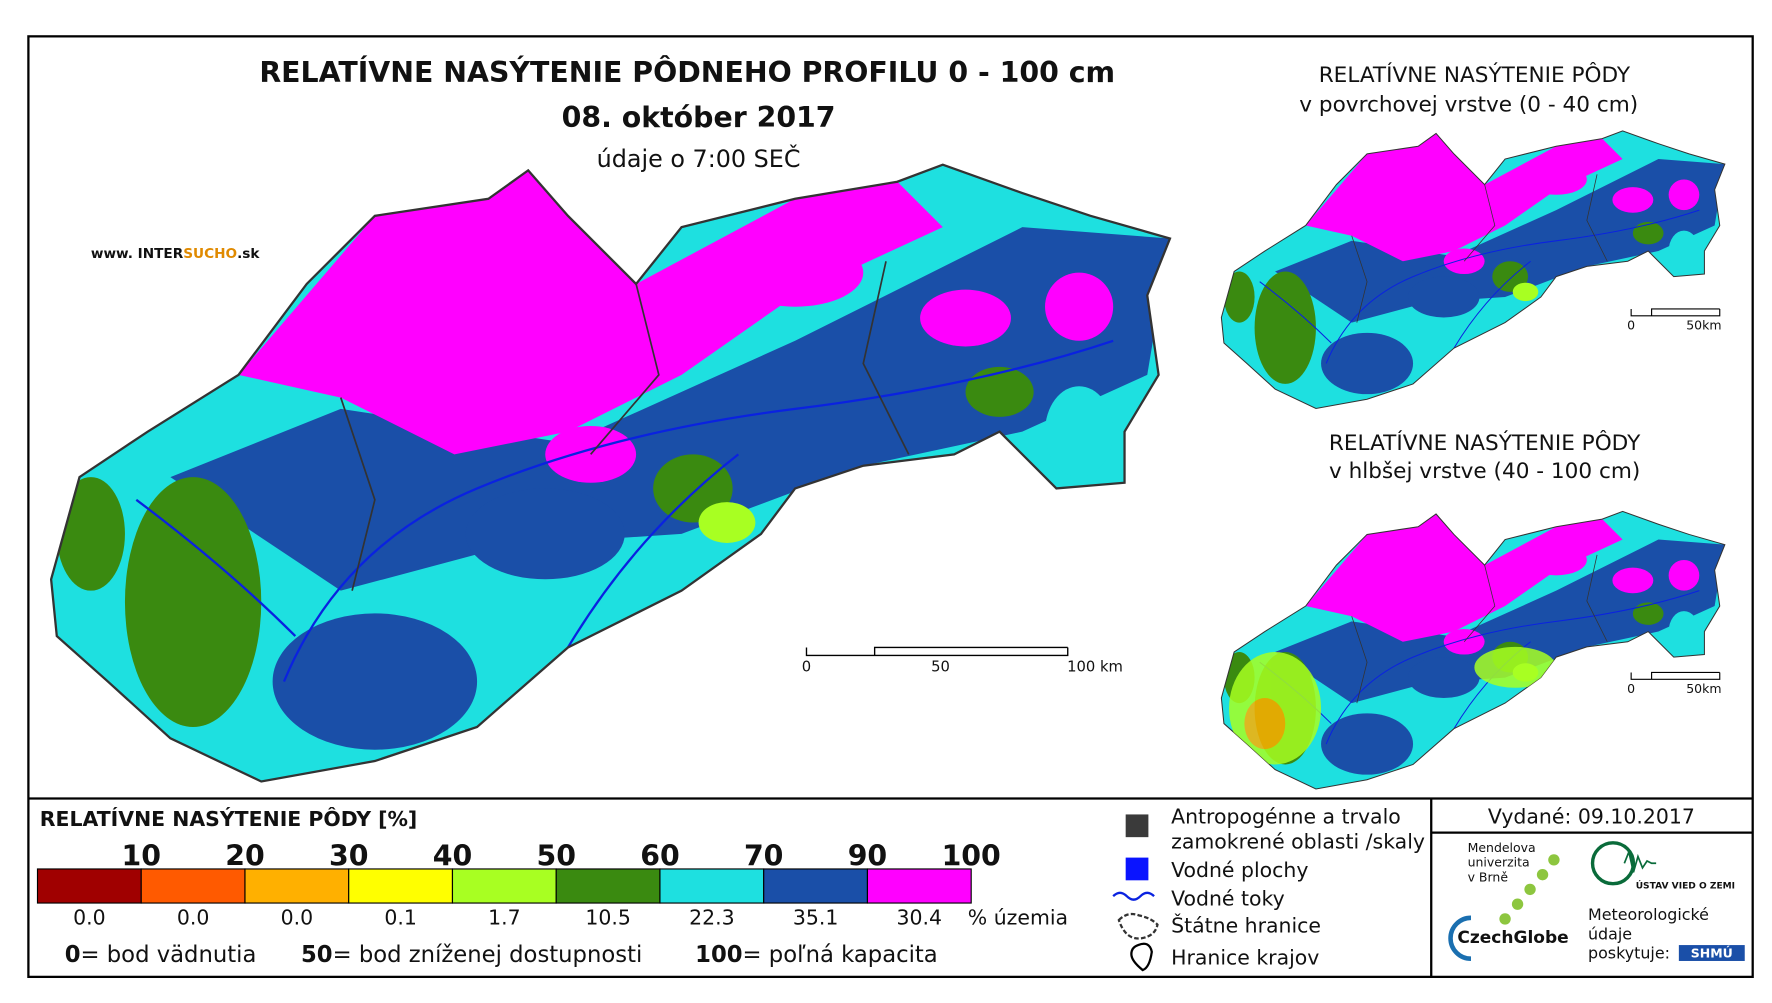 This screenshot has width=1772, height=1003. What do you see at coordinates (1286, 817) in the screenshot?
I see `symbol-label: Antropogénne a trvalo` at bounding box center [1286, 817].